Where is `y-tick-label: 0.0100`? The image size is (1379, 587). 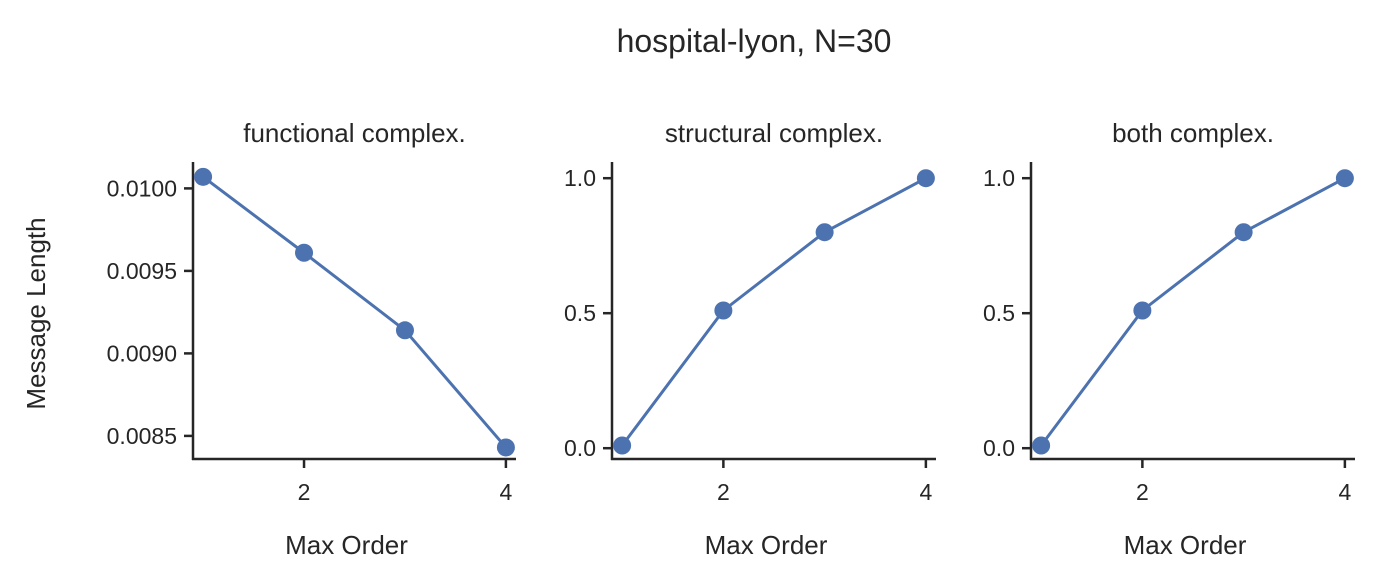
y-tick-label: 0.0100 is located at coordinates (142, 188).